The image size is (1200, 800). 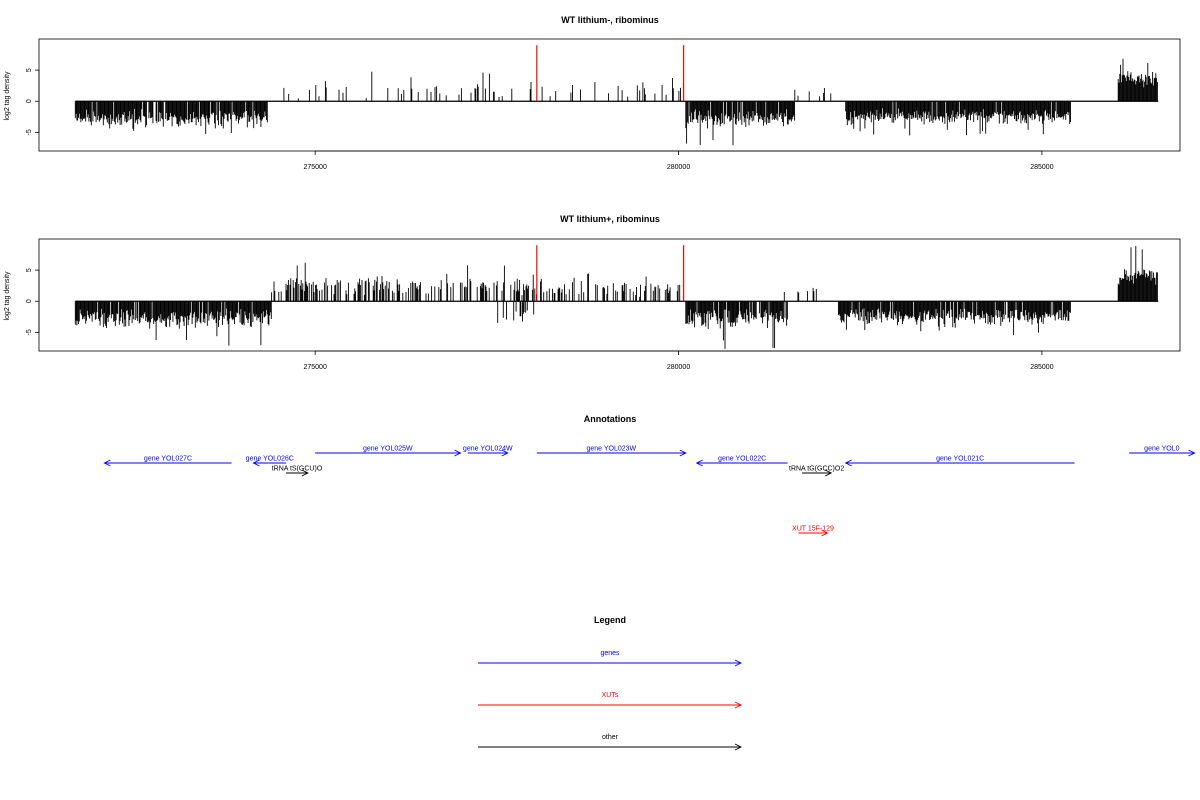 What do you see at coordinates (610, 653) in the screenshot?
I see `legend-label: genes` at bounding box center [610, 653].